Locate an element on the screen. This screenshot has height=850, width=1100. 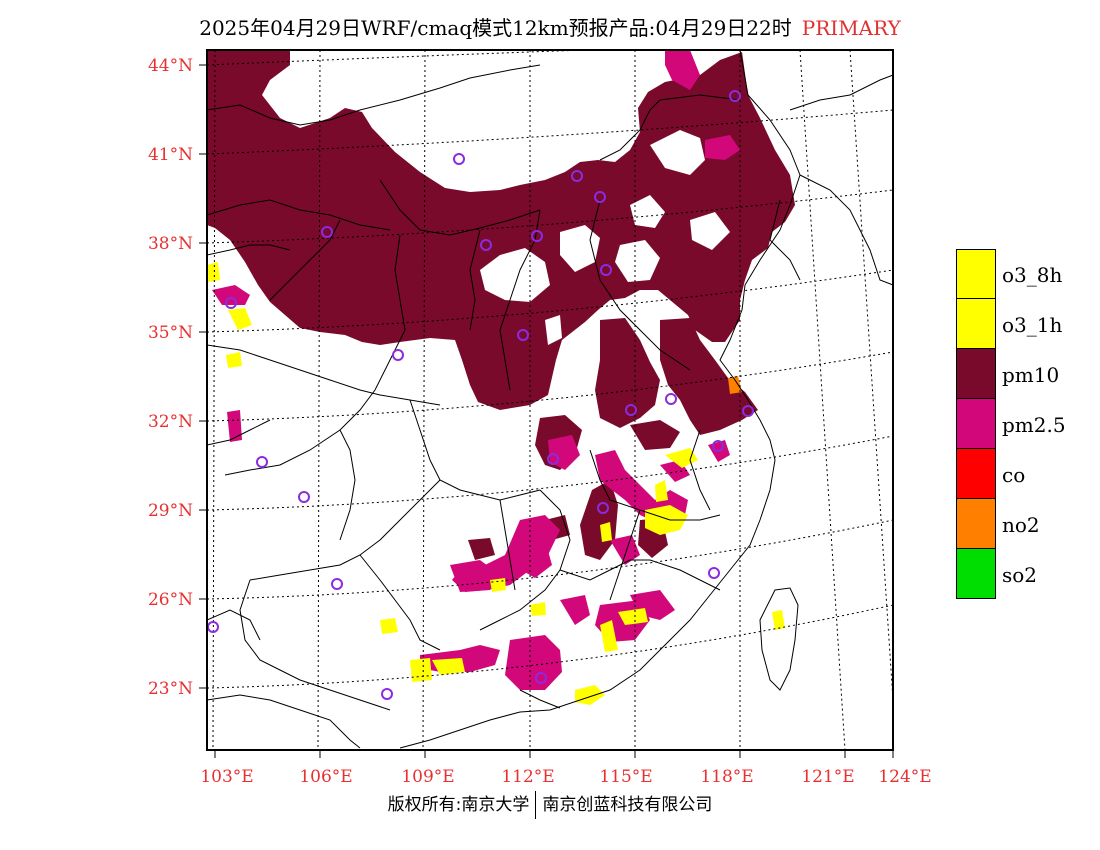
latitude-labels: 44°N 41°N 38°N 35°N 32°N 29°N 26°N 23°N is located at coordinates (170, 377).